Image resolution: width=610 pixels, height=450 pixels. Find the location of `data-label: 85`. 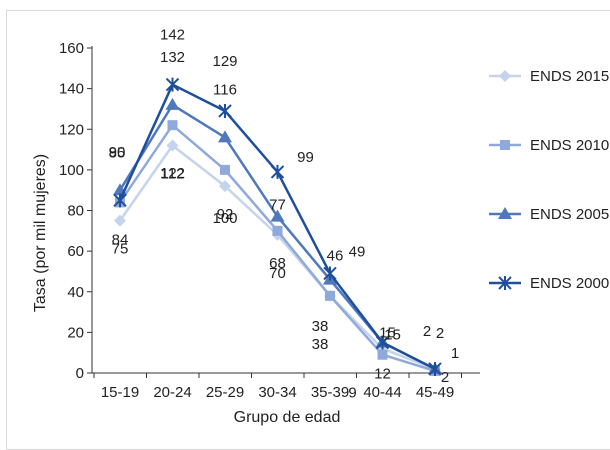

data-label: 85 is located at coordinates (117, 152).